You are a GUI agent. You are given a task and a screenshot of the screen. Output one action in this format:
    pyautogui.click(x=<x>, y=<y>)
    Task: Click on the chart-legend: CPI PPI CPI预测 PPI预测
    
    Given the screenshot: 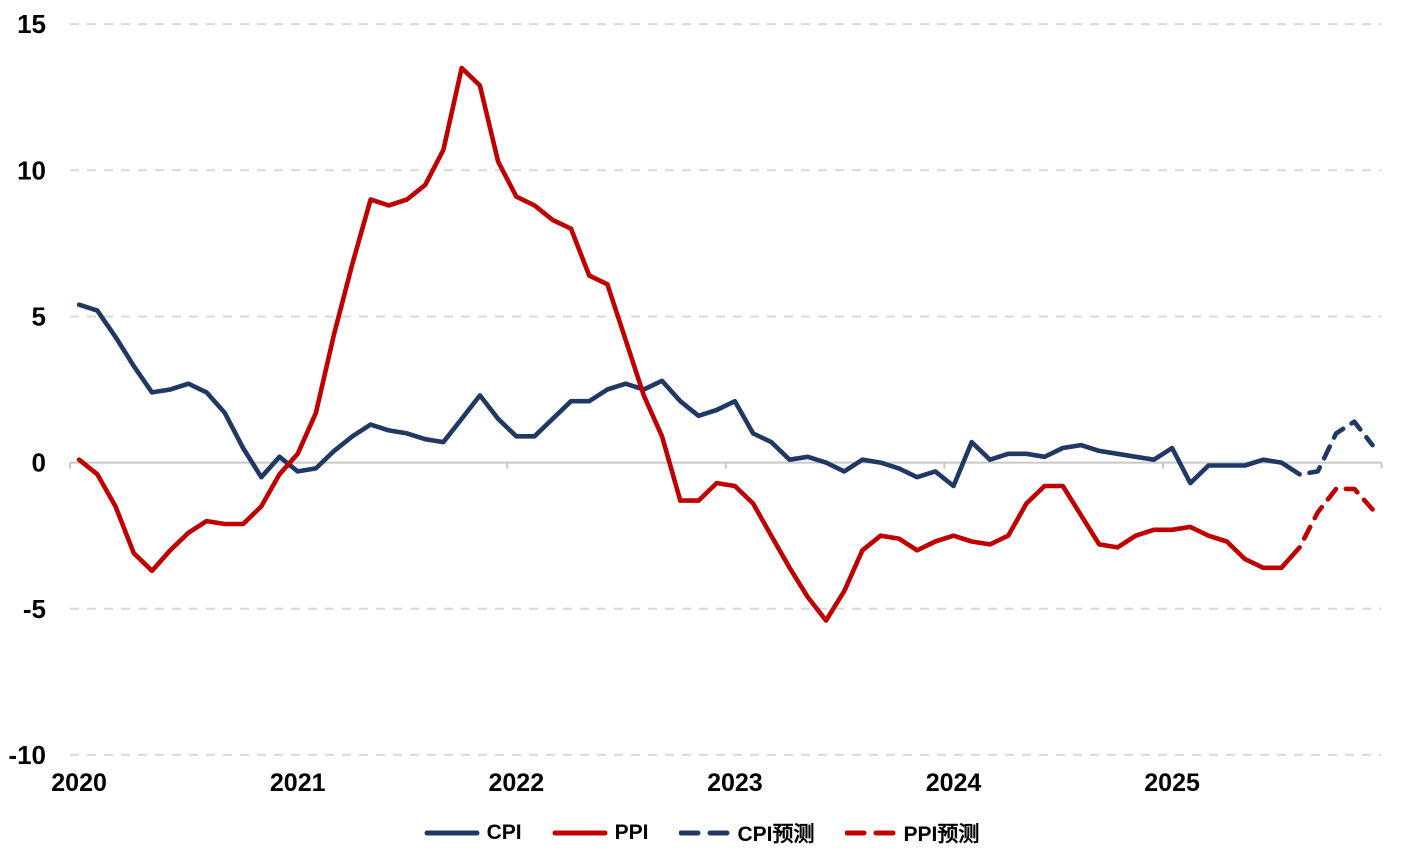 What is the action you would take?
    pyautogui.click(x=701, y=833)
    